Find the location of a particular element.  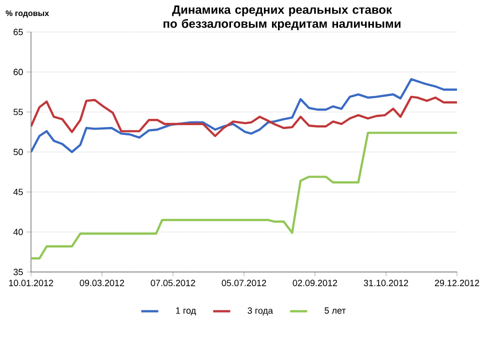

chart-title: Динамика средних реальных ставок по беззалоговым кредитам наличными is located at coordinates (282, 18).